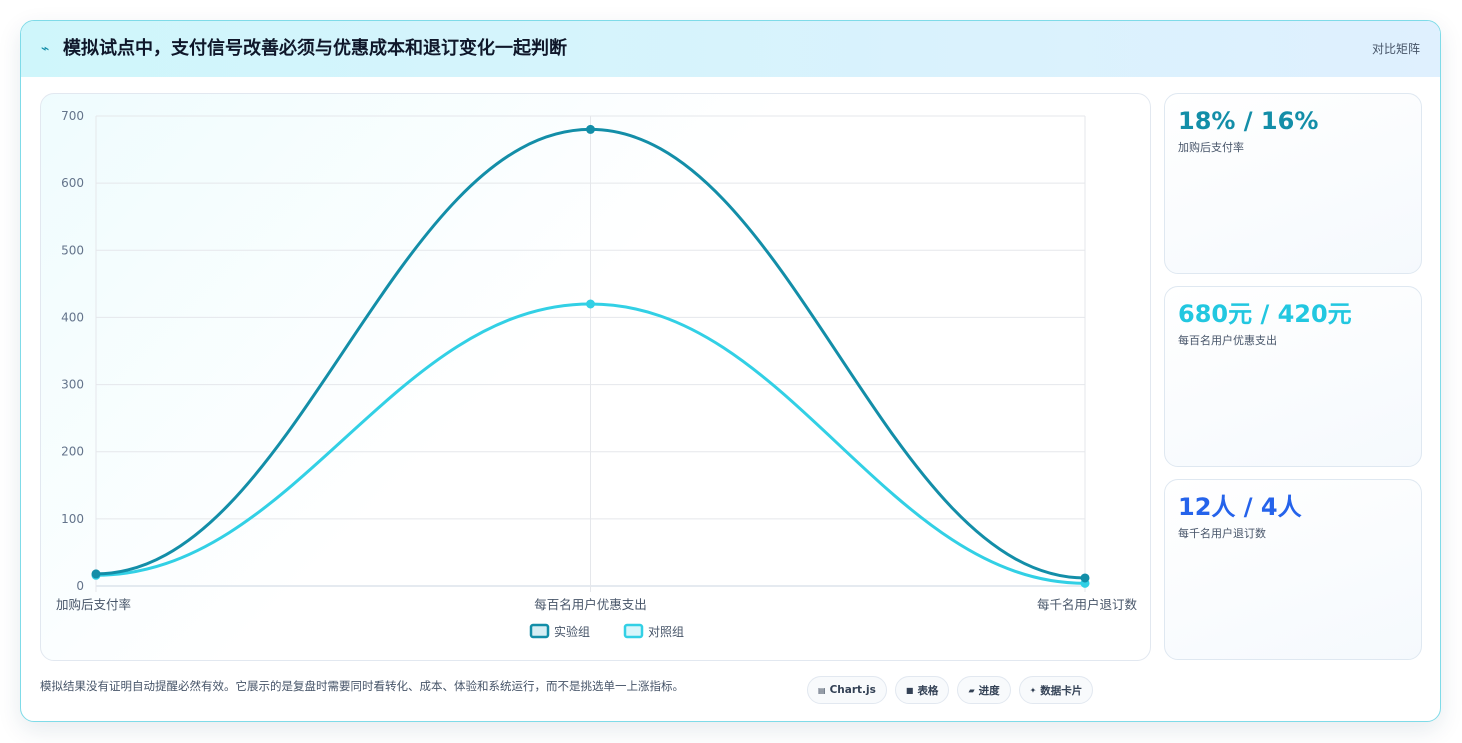  What do you see at coordinates (1087, 604) in the screenshot?
I see `x-tick-label: 每千名用户退订数` at bounding box center [1087, 604].